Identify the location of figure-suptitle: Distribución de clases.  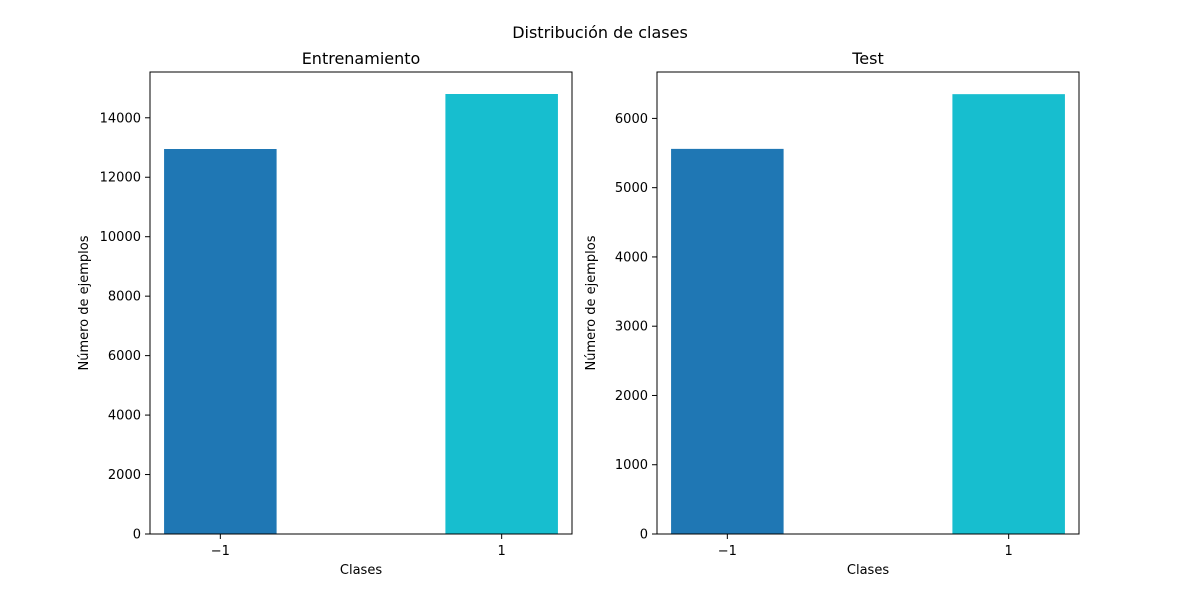
(600, 32).